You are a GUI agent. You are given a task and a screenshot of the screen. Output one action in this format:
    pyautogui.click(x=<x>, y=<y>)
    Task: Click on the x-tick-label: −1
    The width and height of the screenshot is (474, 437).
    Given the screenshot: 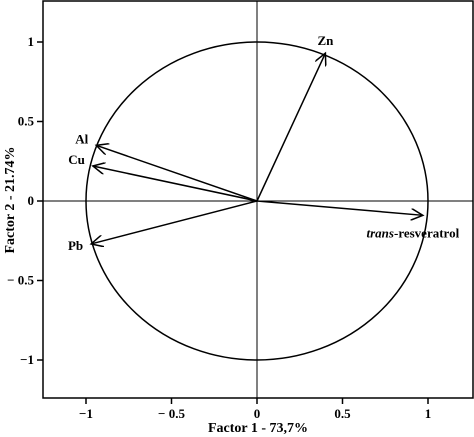 What is the action you would take?
    pyautogui.click(x=86, y=413)
    